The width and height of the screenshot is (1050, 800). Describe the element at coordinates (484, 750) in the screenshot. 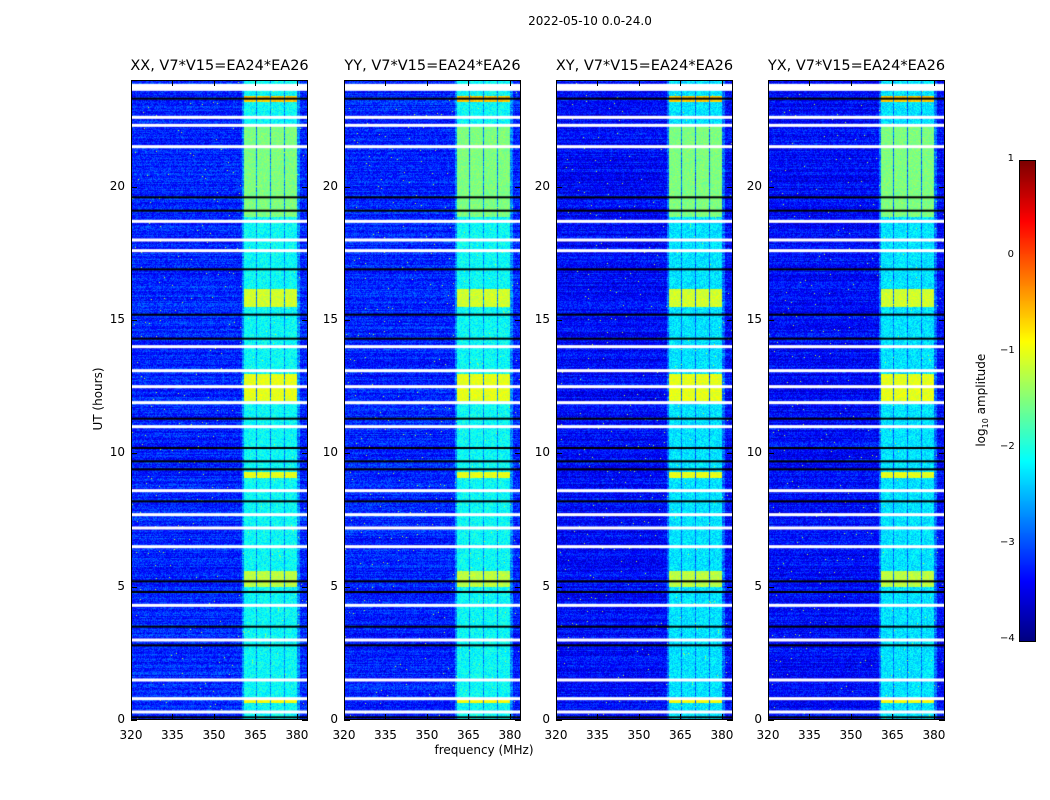

I see `x-axis-label: frequency (MHz)` at that location.